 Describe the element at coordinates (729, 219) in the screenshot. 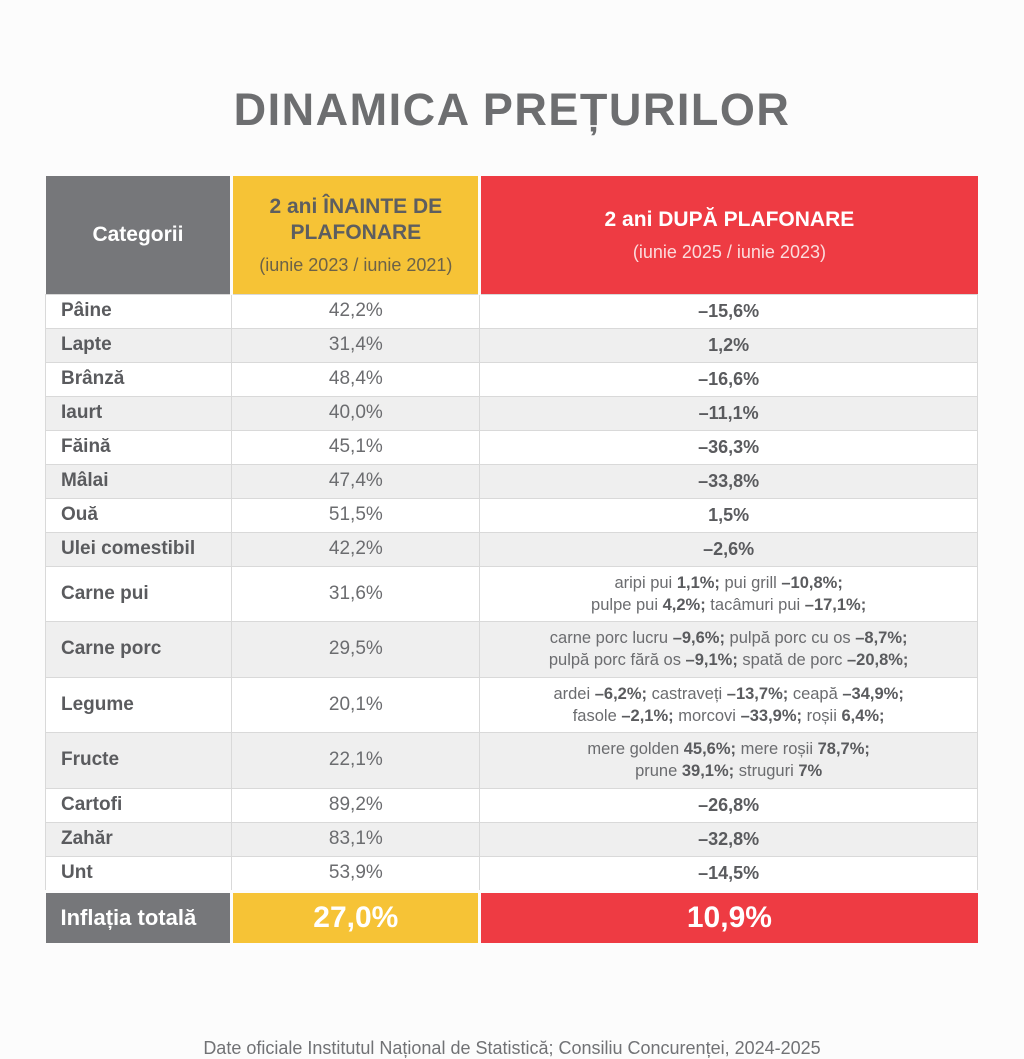

I see `header-after-label: 2 ani DUPĂ PLAFONARE` at that location.